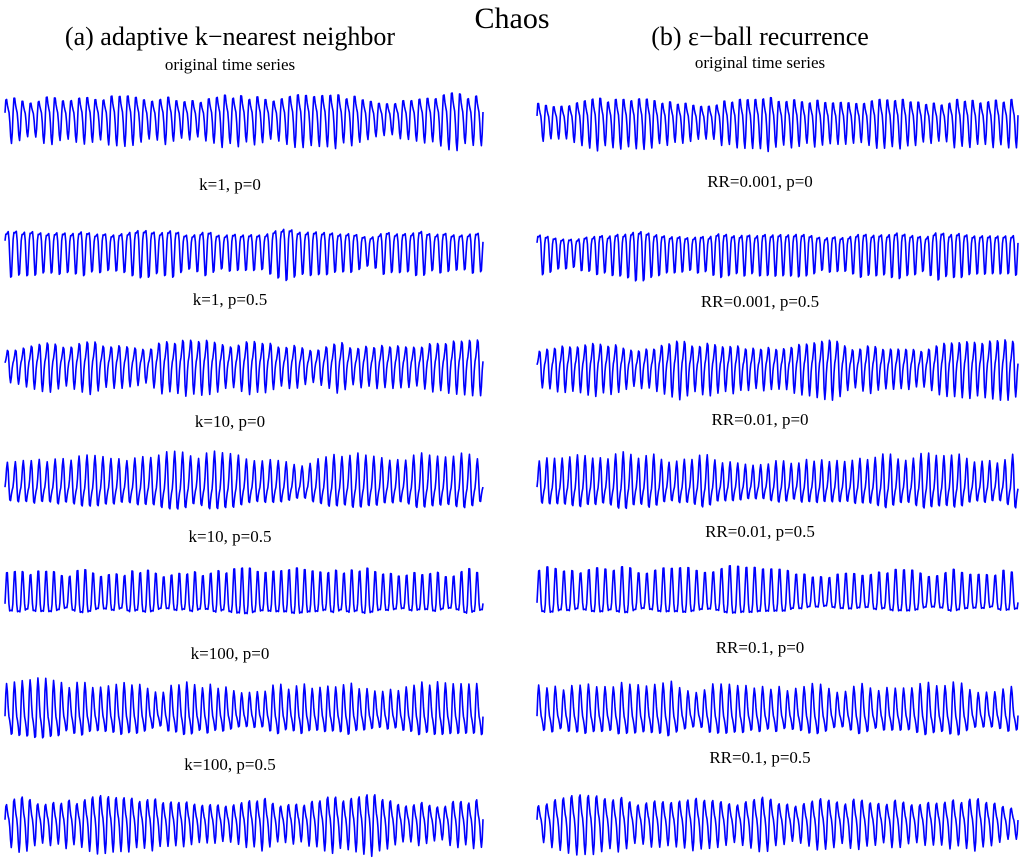 This screenshot has width=1024, height=865. I want to click on panel-label-a-5: k=100, p=0, so click(230, 653).